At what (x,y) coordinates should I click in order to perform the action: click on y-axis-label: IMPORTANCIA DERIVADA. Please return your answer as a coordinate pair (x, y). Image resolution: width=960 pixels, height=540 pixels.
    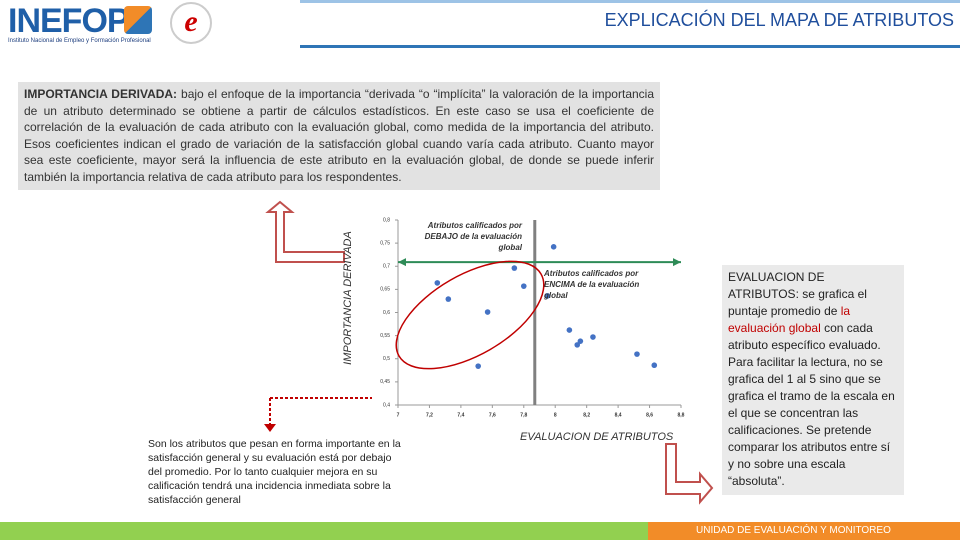
    Looking at the image, I should click on (348, 298).